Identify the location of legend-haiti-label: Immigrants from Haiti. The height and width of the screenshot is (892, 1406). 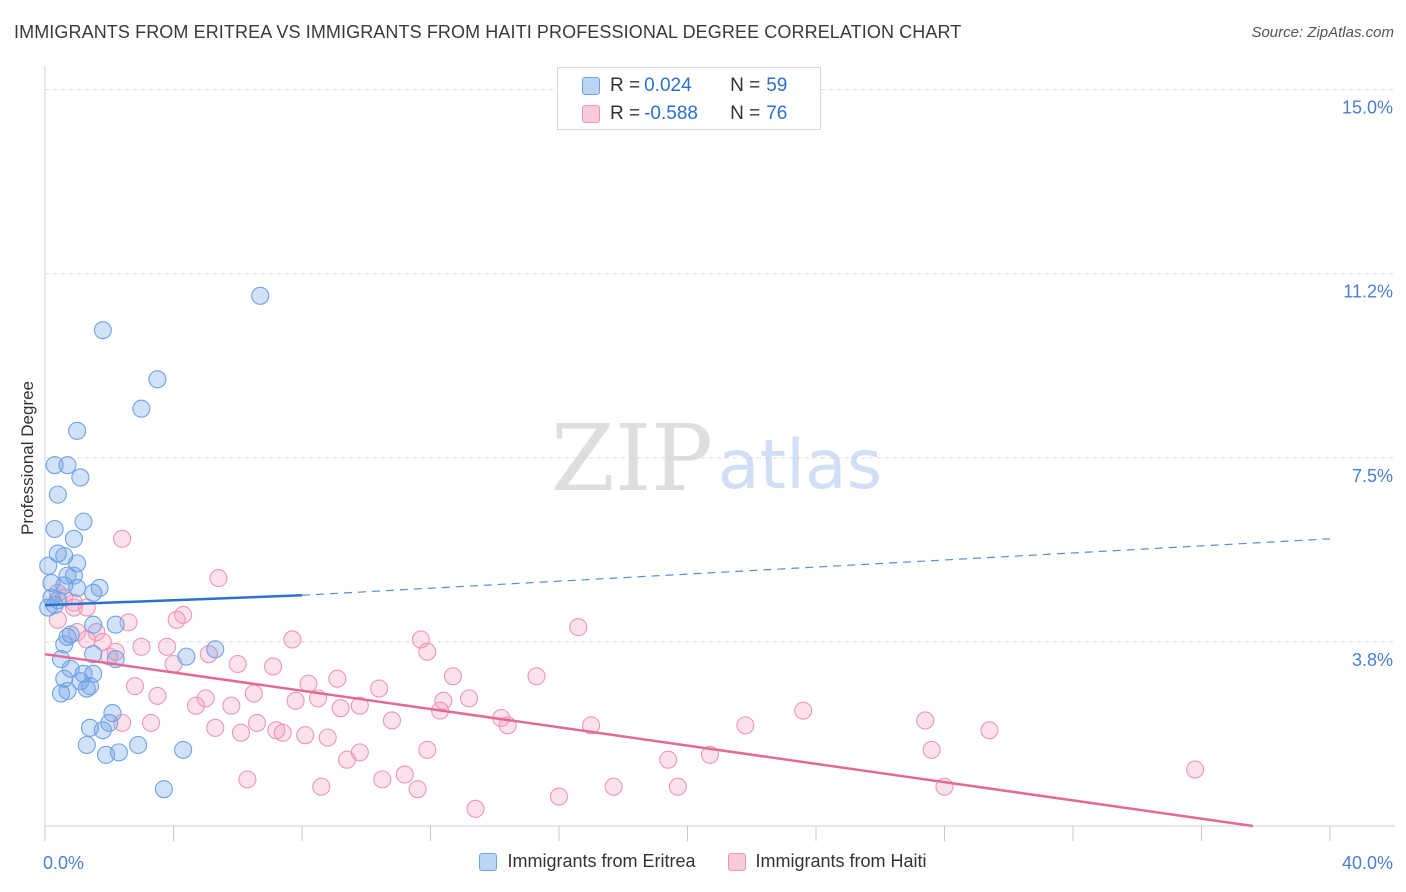
(841, 861).